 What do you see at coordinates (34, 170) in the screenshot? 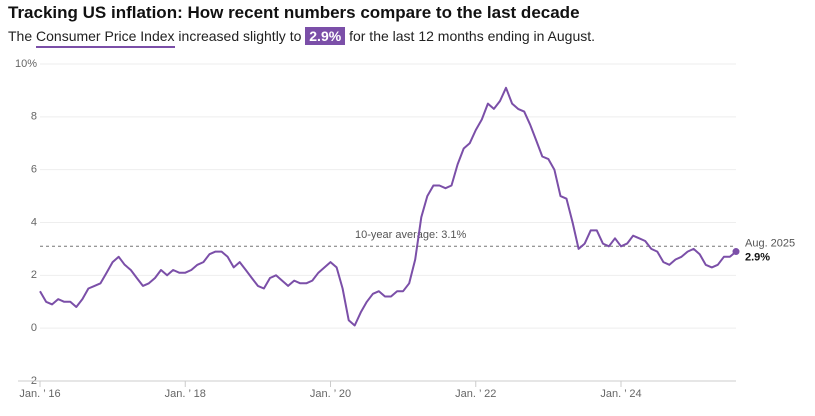
I see `y-tick-label: 6` at bounding box center [34, 170].